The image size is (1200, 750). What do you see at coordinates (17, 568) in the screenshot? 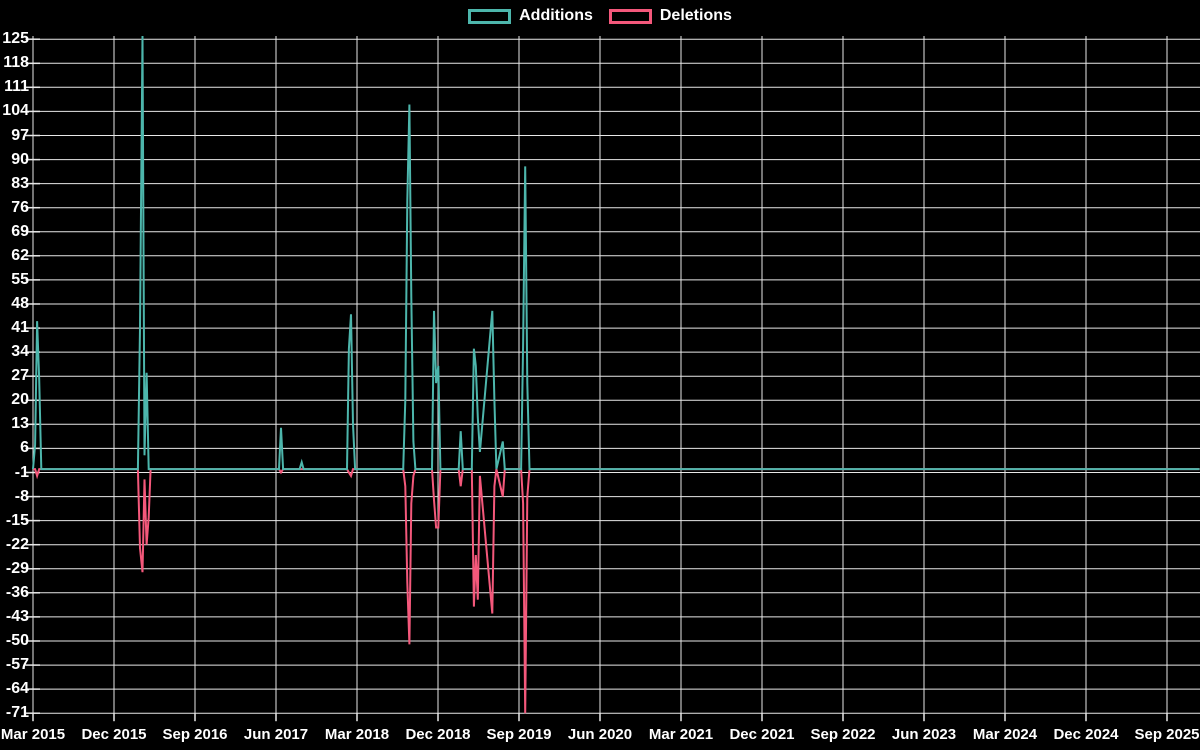
I see `y-tick-label: -29` at bounding box center [17, 568].